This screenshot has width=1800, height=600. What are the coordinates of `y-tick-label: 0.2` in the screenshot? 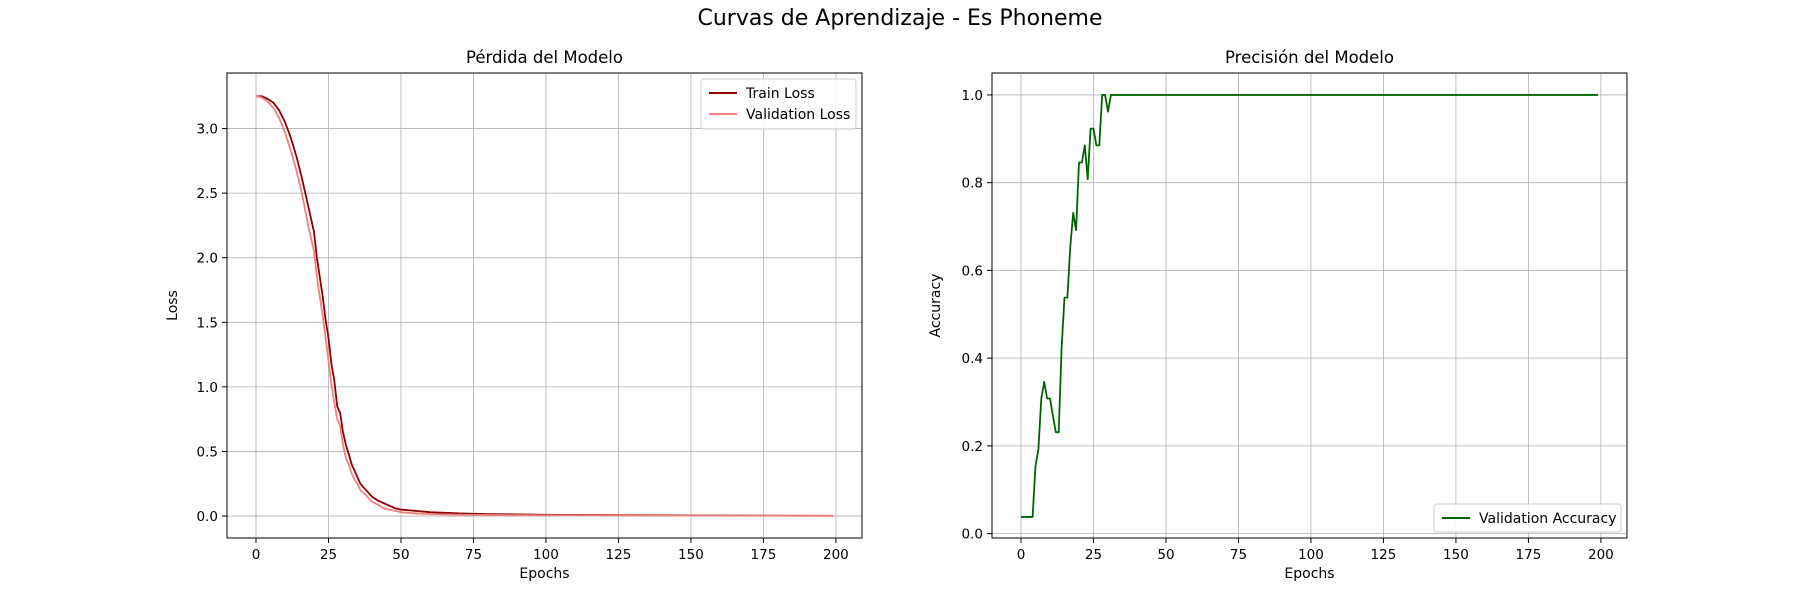 It's located at (972, 447).